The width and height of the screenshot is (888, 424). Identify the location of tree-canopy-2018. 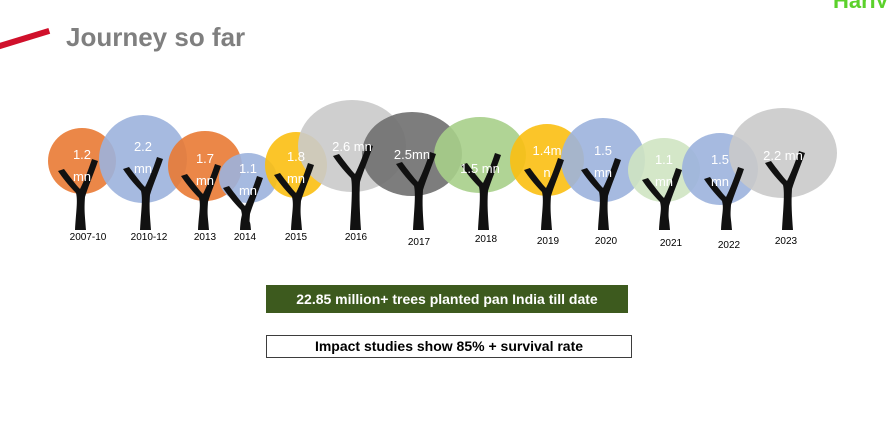
(480, 155).